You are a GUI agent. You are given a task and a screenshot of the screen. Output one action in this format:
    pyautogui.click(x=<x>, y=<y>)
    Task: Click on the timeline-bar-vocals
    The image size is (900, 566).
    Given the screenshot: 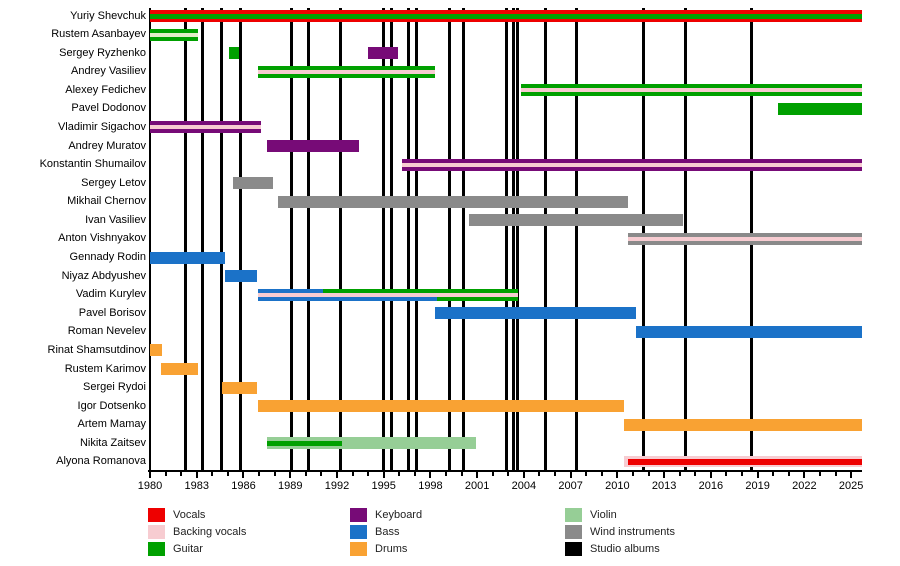 What is the action you would take?
    pyautogui.click(x=745, y=461)
    